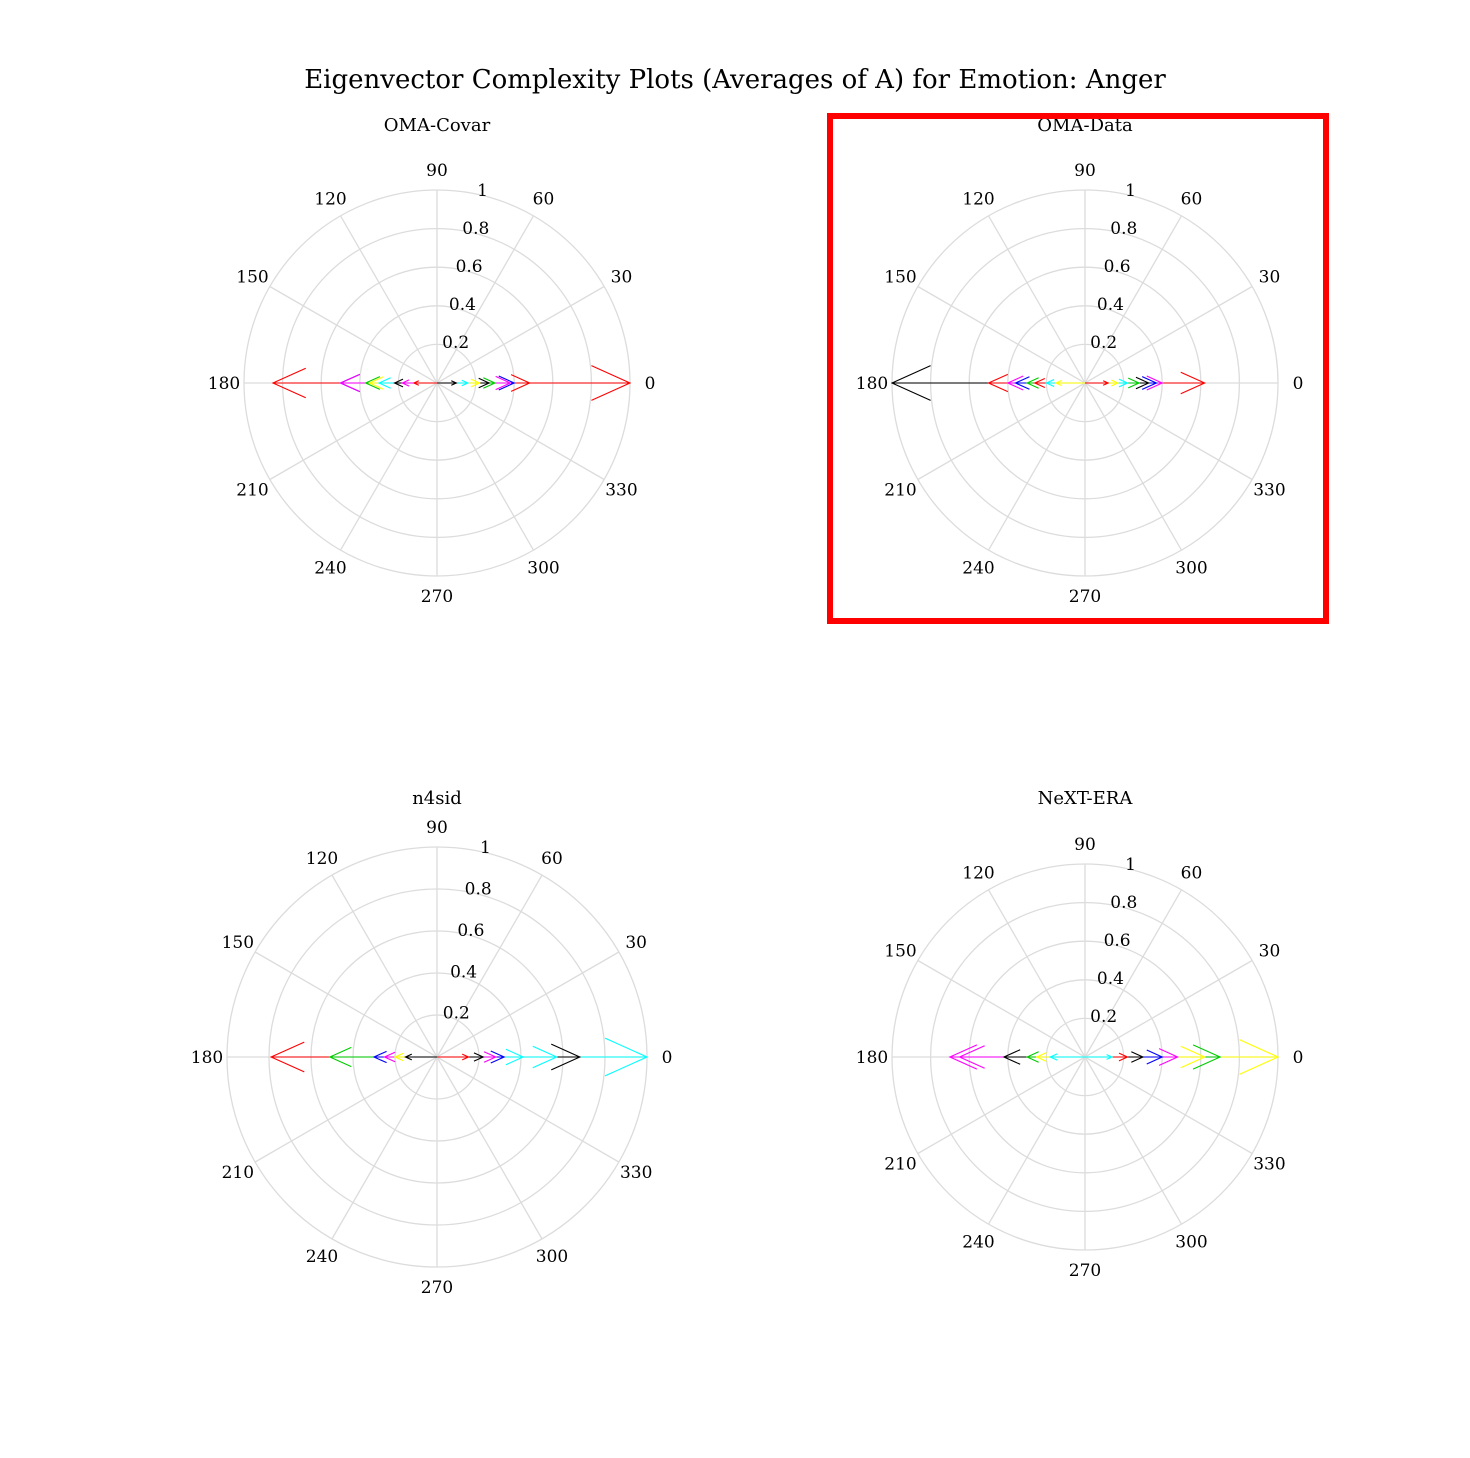  What do you see at coordinates (1269, 491) in the screenshot?
I see `chart-oma-data-angle-label-330: 330` at bounding box center [1269, 491].